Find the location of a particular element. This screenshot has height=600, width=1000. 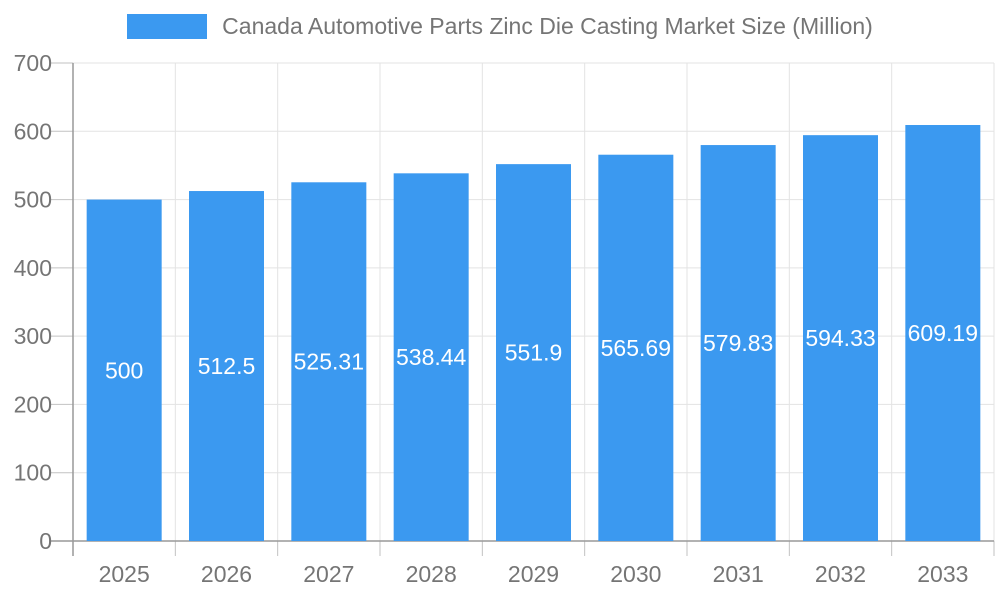

bar-value-label: 579.83 is located at coordinates (738, 343).